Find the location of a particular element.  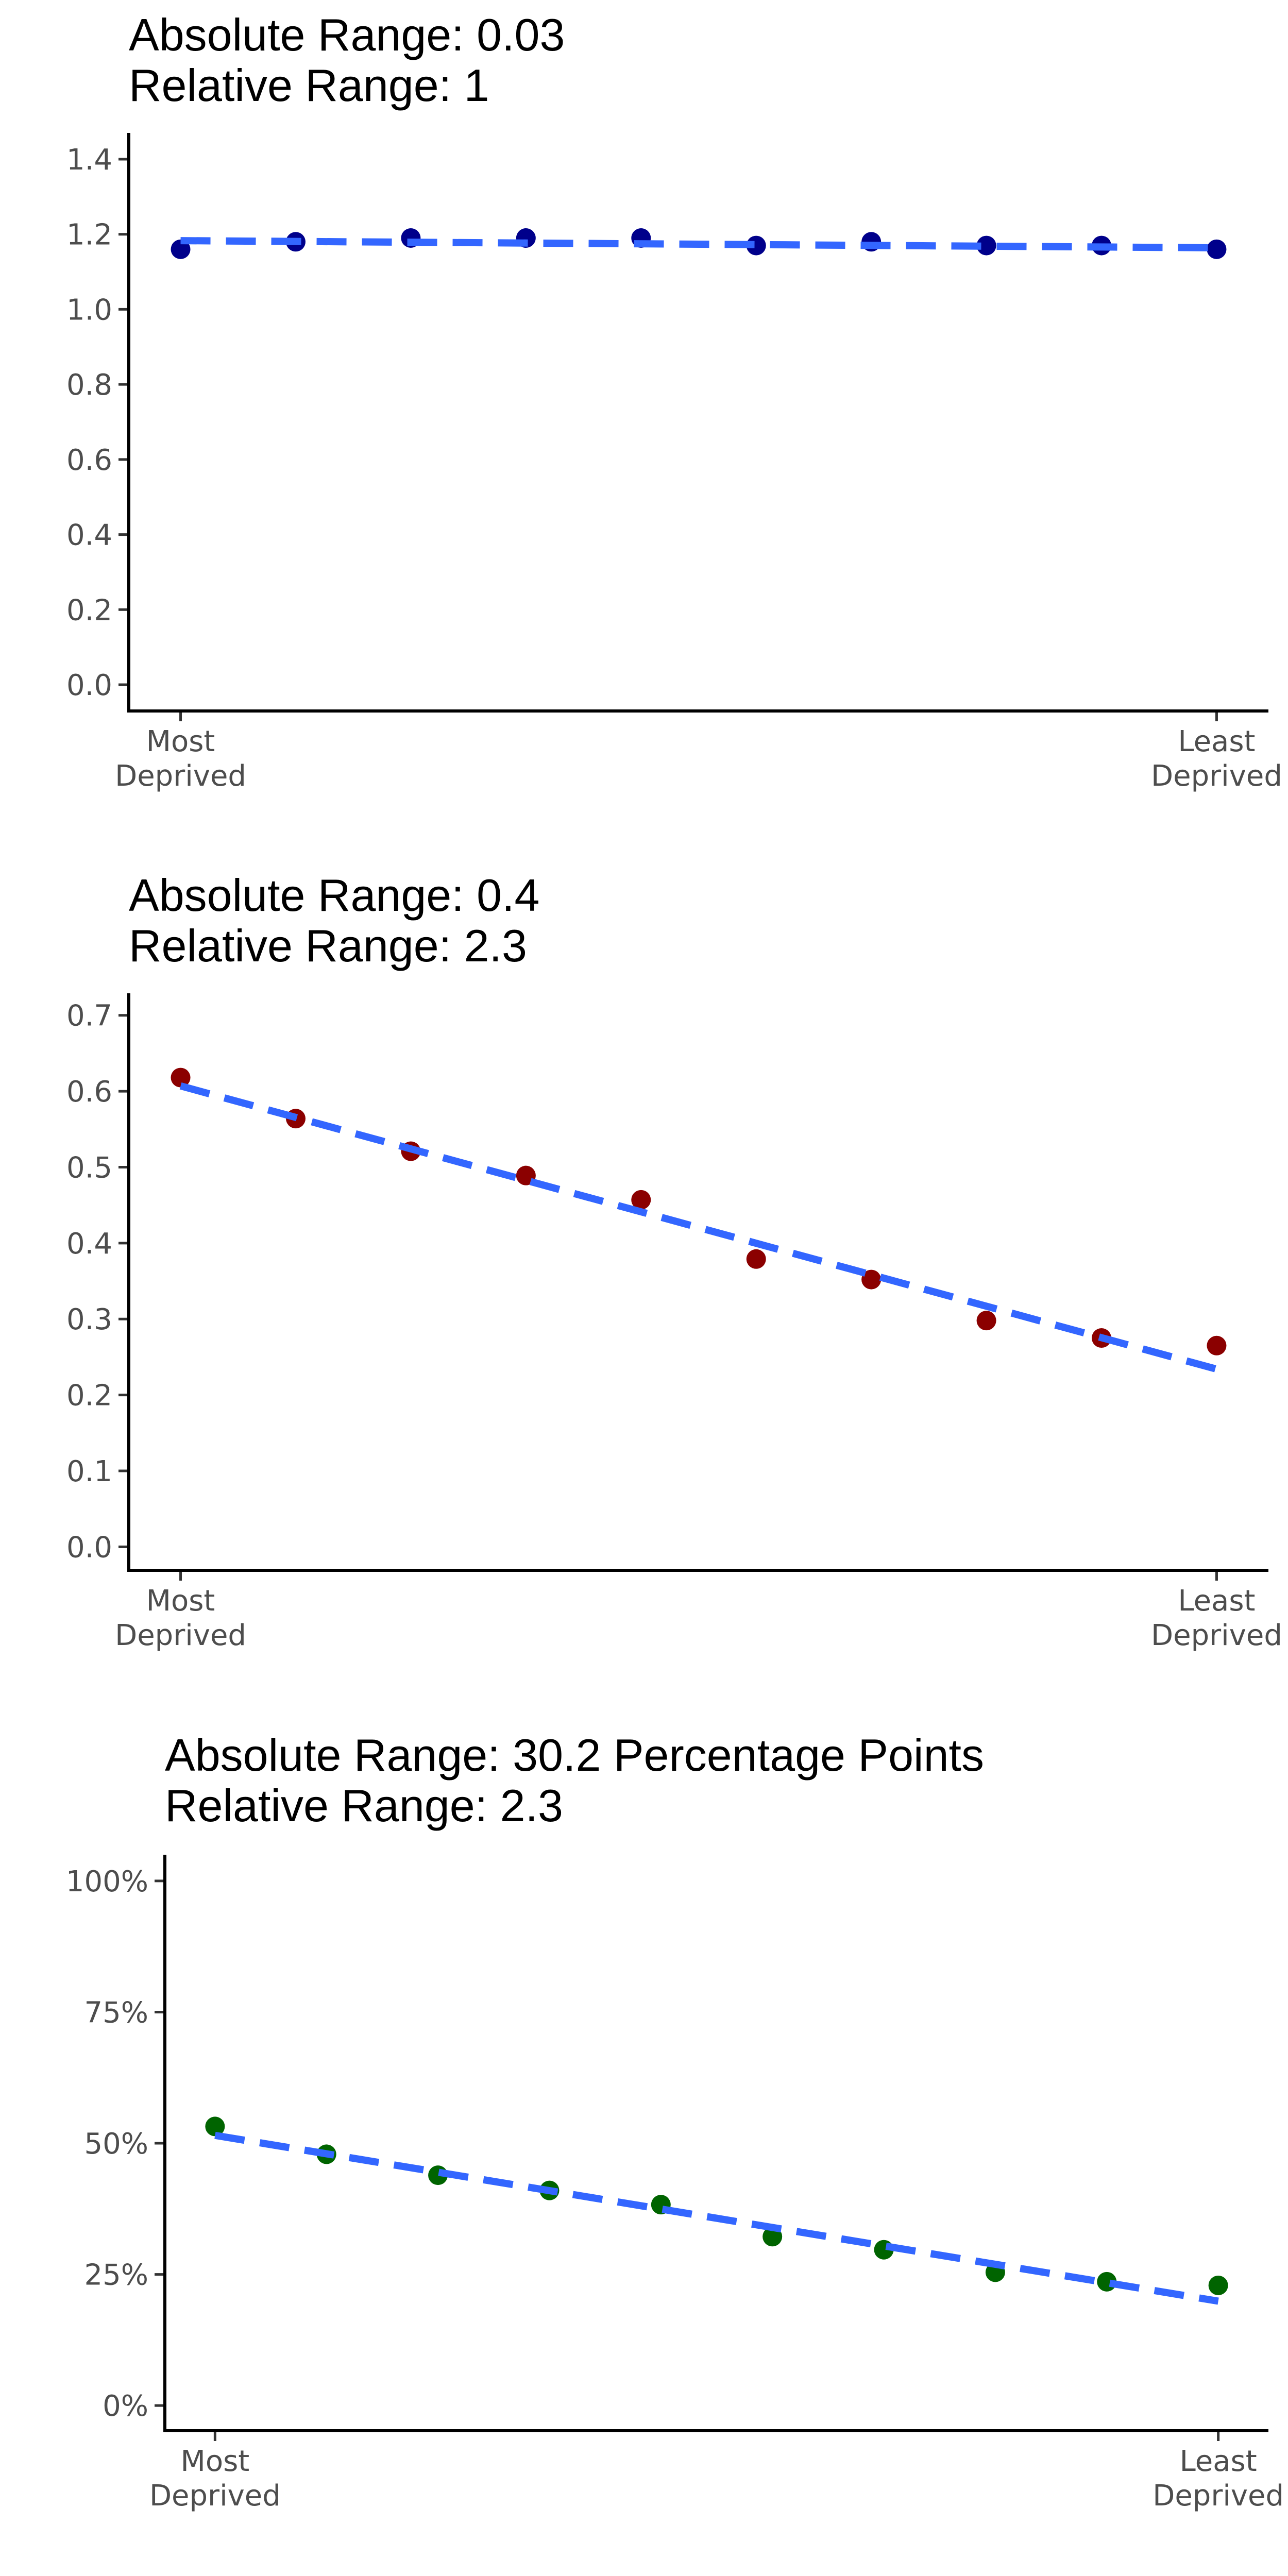

panel-1-y-tick-label: 1.4 is located at coordinates (89, 160).